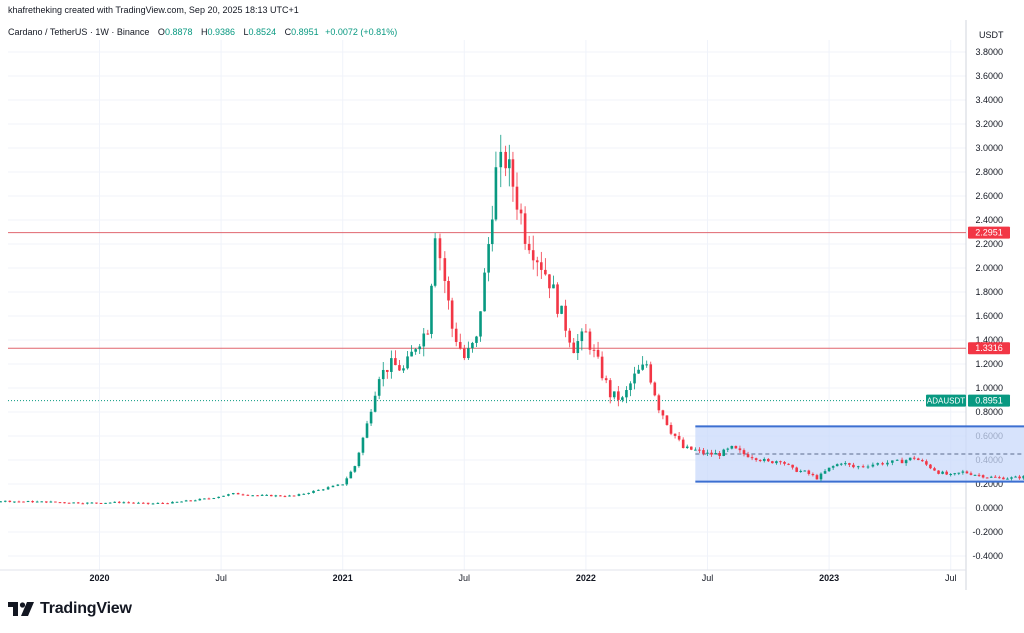  I want to click on last-price-label: 0.8951, so click(989, 401).